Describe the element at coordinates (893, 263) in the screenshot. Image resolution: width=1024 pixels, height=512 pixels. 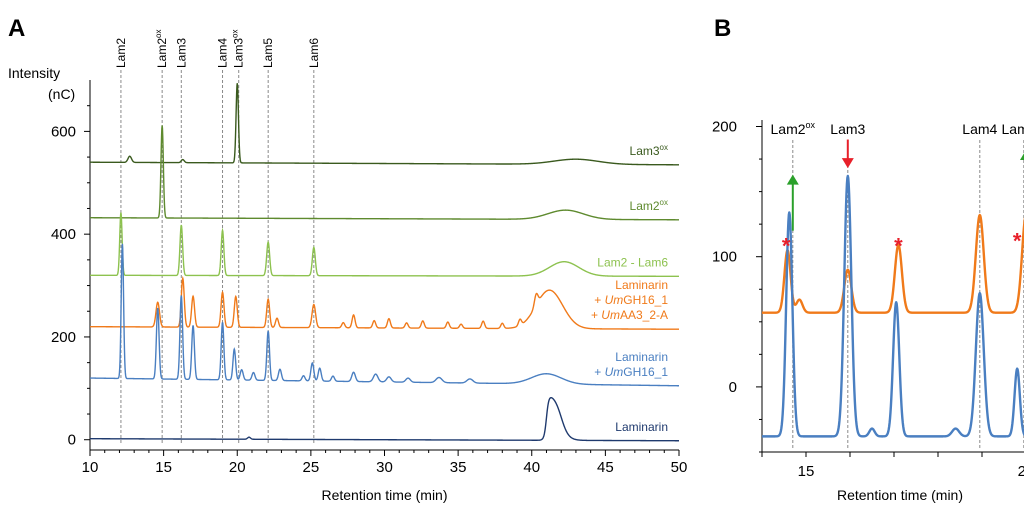
I see `trace-b-orange` at that location.